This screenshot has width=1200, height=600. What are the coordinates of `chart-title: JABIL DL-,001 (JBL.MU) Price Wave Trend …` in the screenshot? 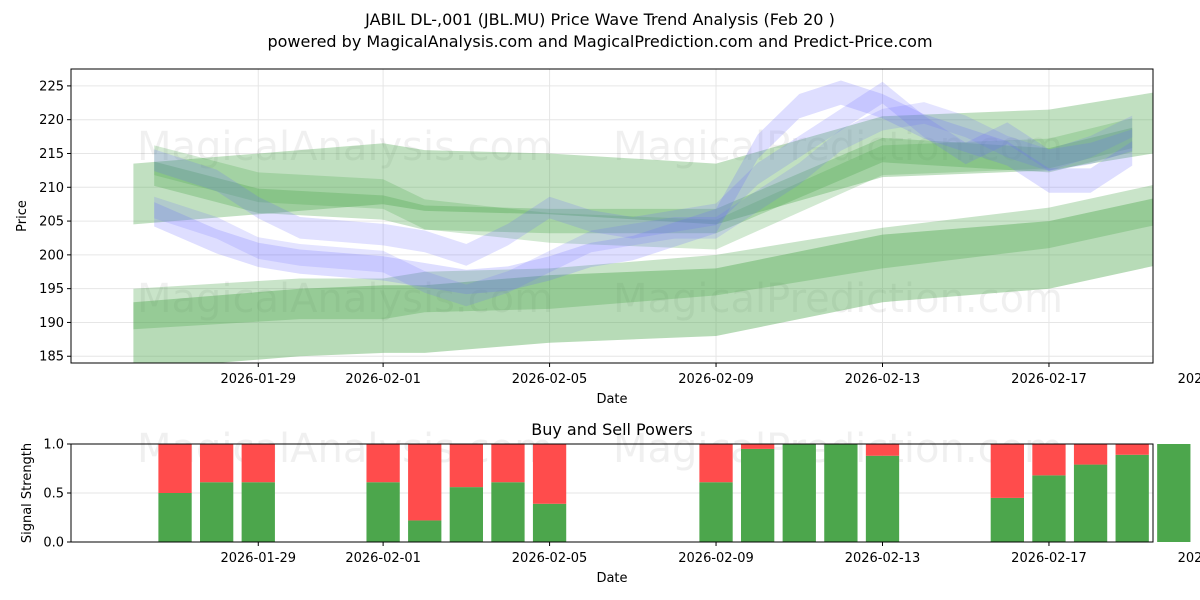 It's located at (599, 19).